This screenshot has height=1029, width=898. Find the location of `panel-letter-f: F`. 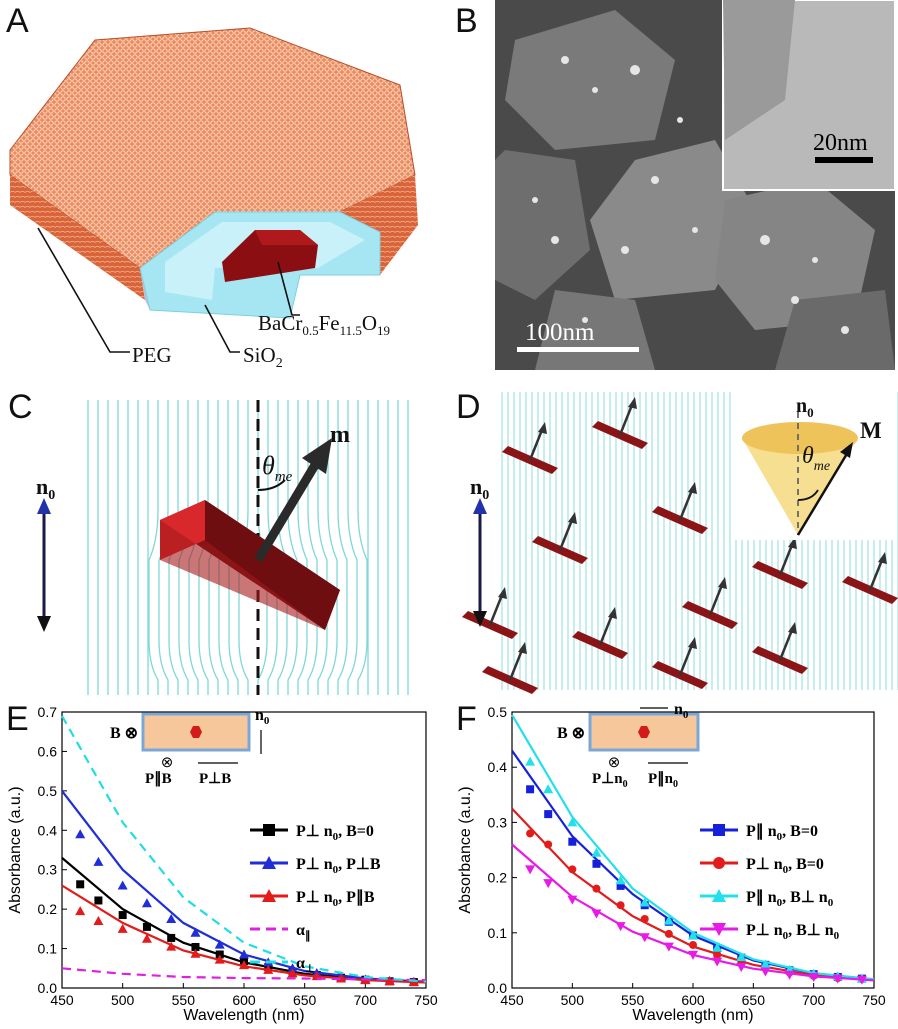

panel-letter-f: F is located at coordinates (466, 719).